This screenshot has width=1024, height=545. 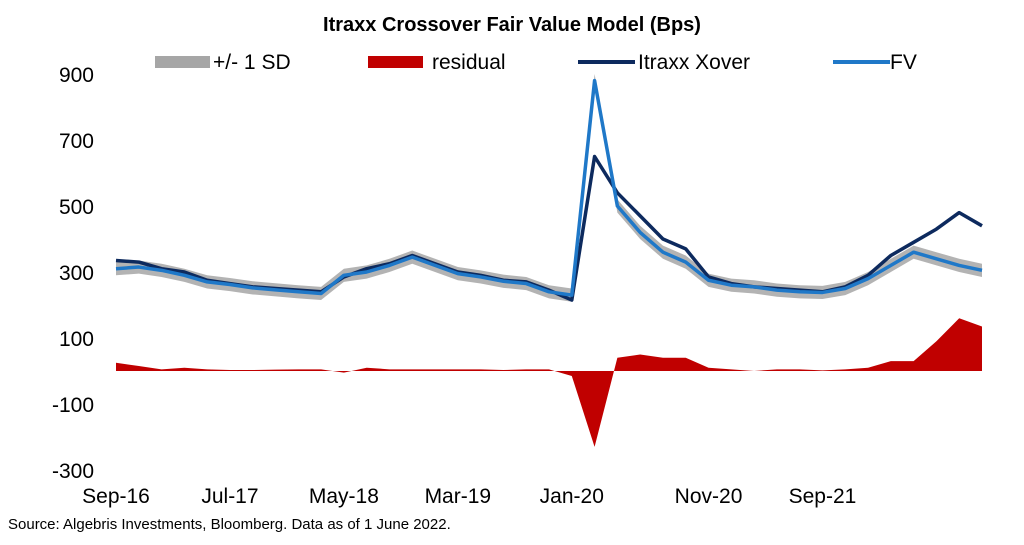 What do you see at coordinates (116, 496) in the screenshot?
I see `x-tick-label: Sep-16` at bounding box center [116, 496].